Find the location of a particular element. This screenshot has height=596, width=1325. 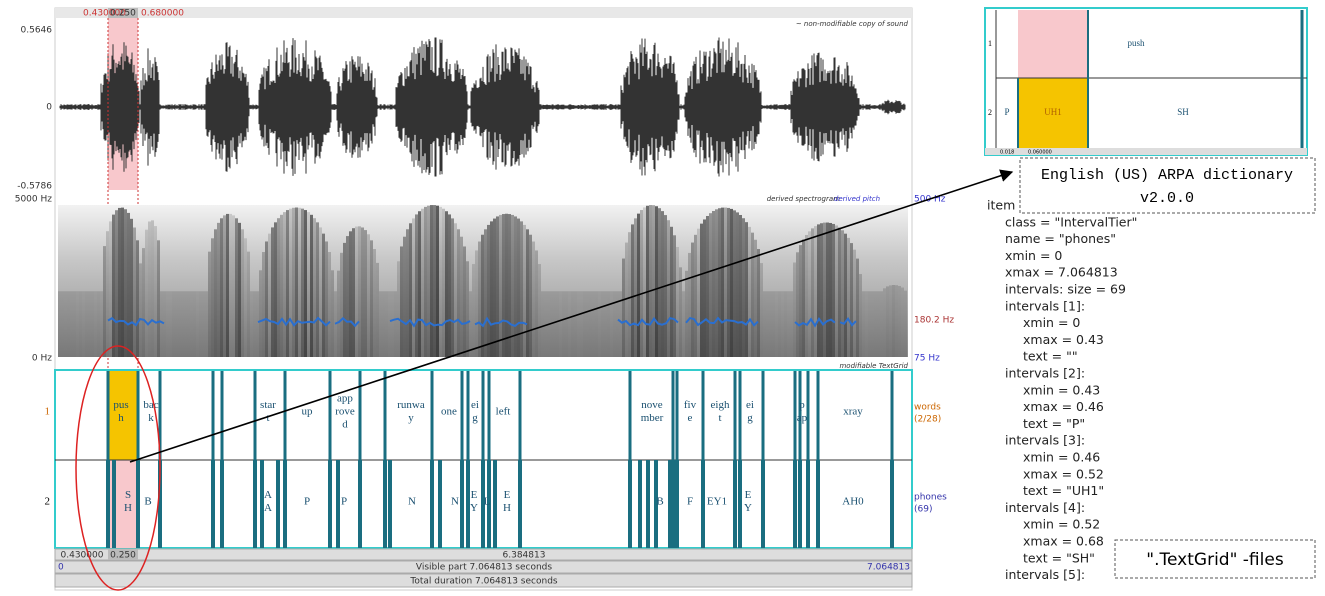

selection-bar is located at coordinates (483, 13).